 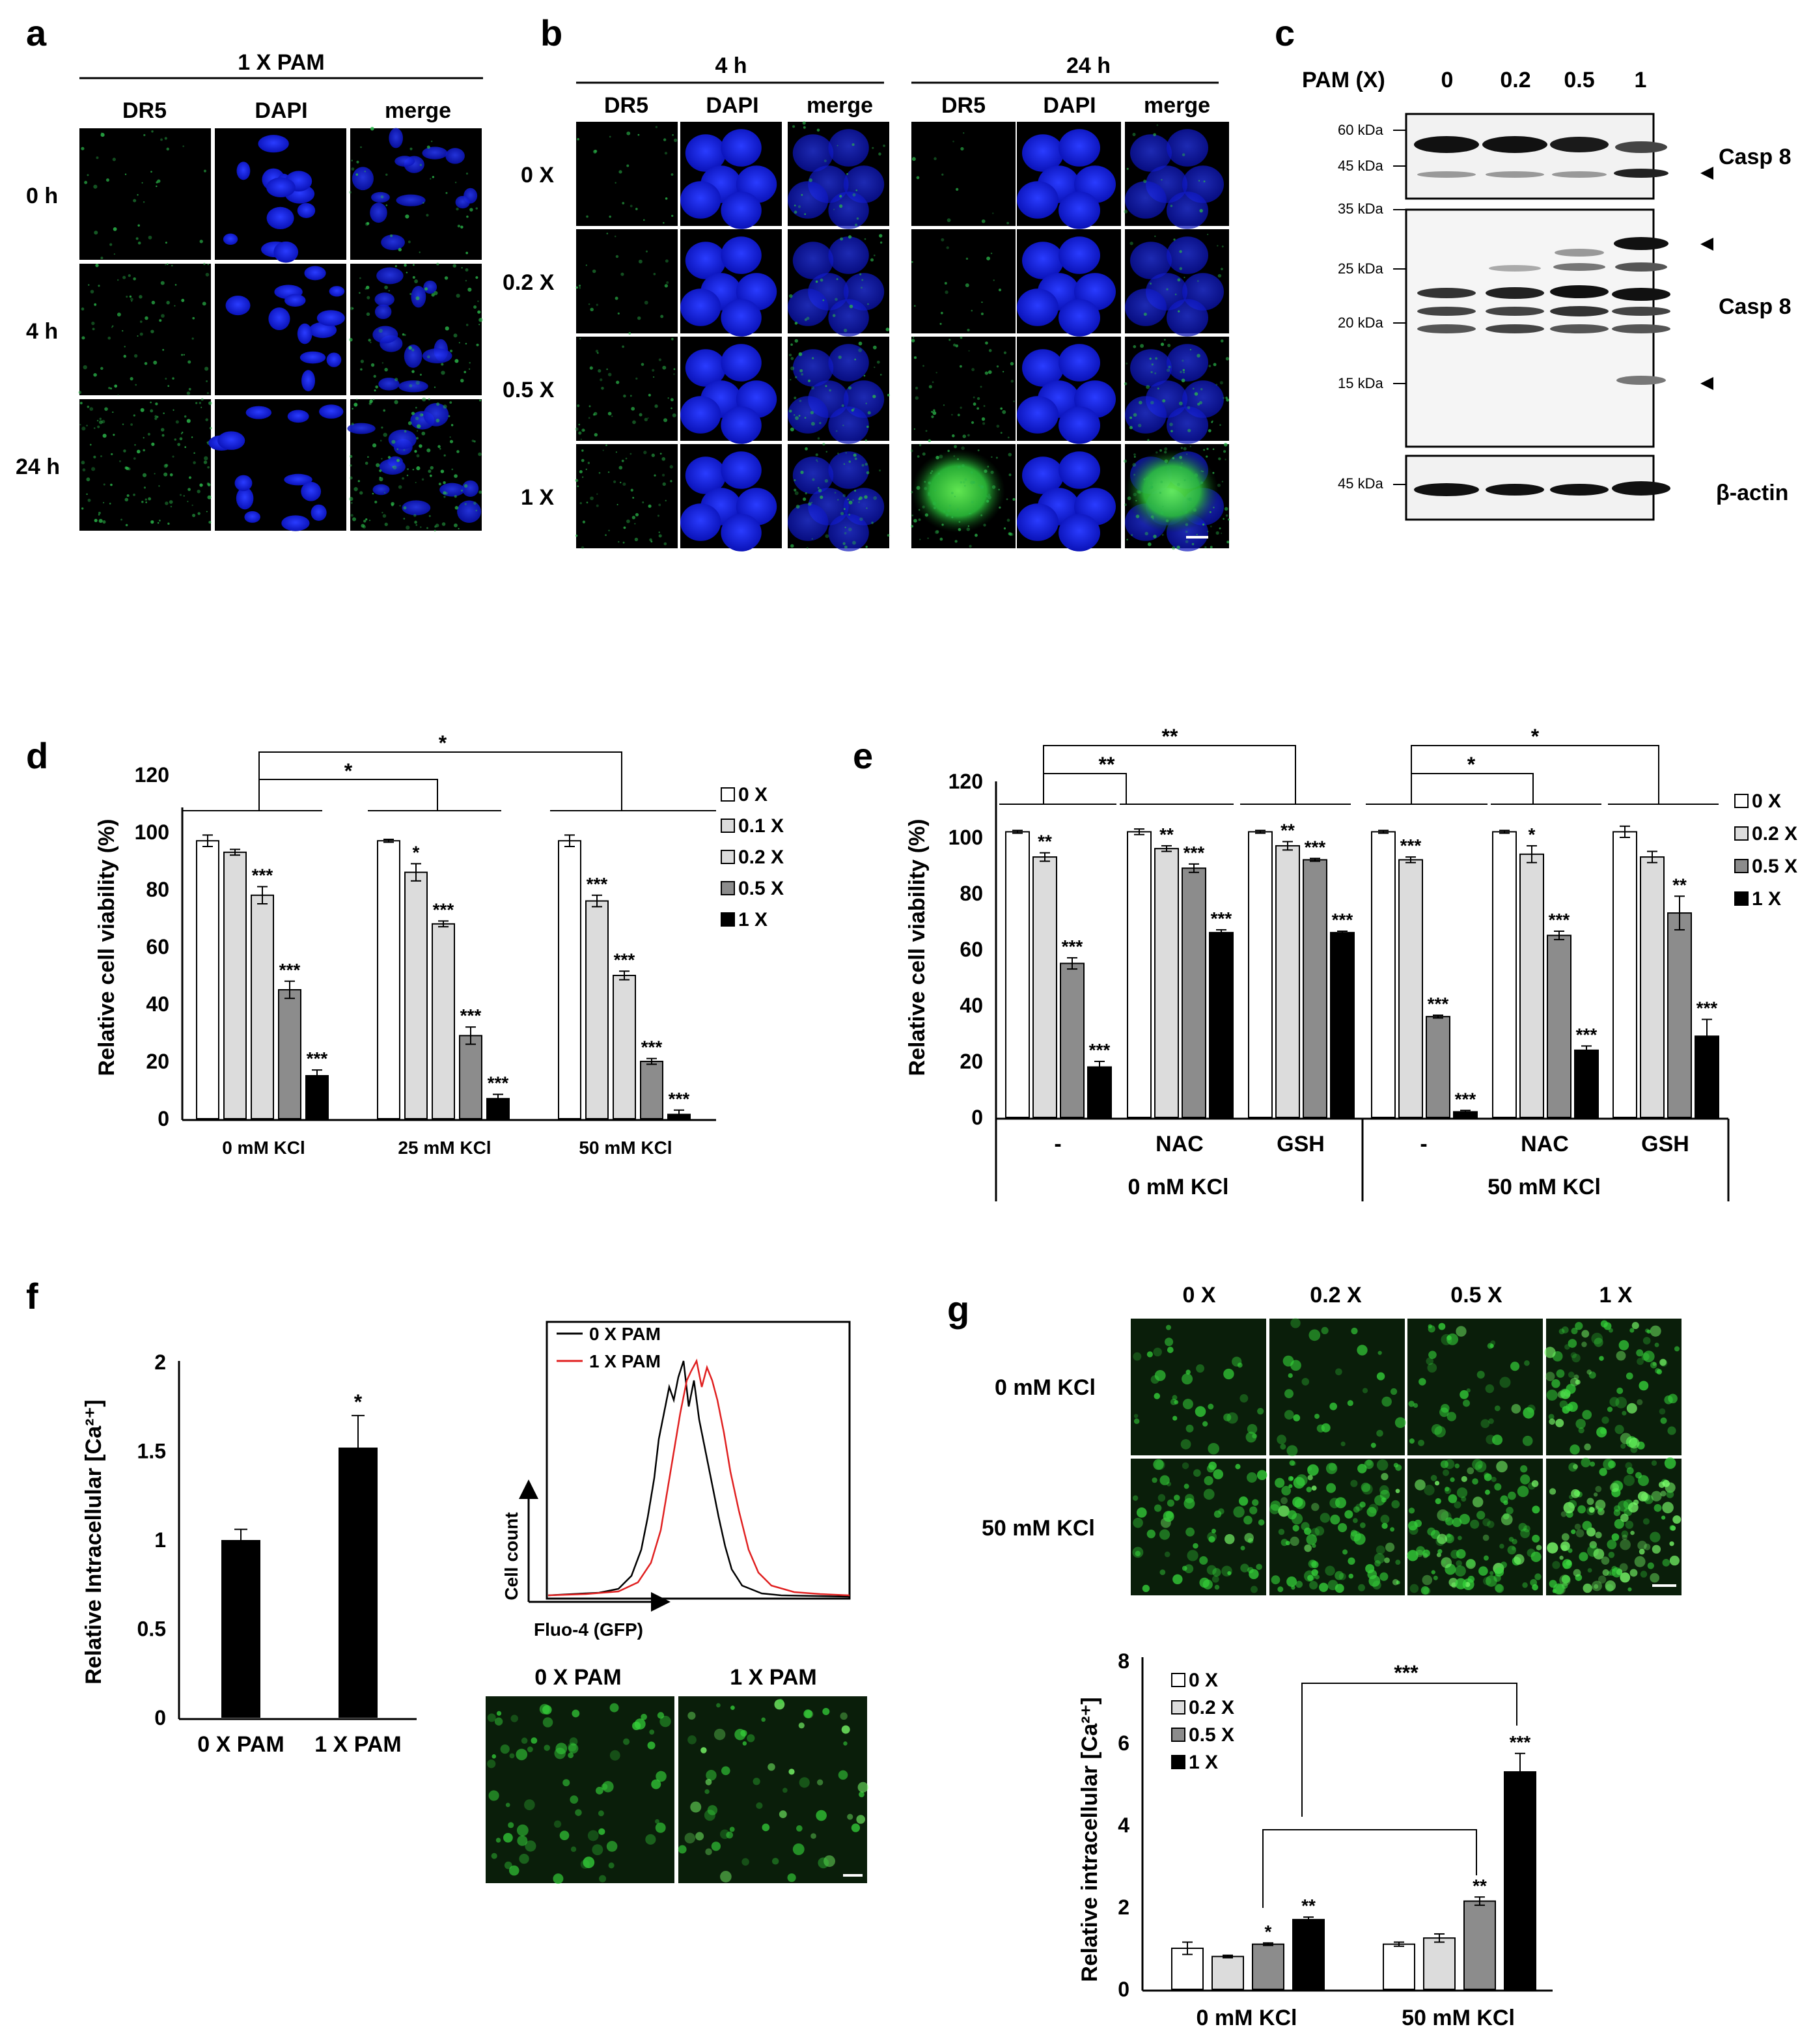 What do you see at coordinates (358, 1745) in the screenshot?
I see `x-category-label: 1 X PAM` at bounding box center [358, 1745].